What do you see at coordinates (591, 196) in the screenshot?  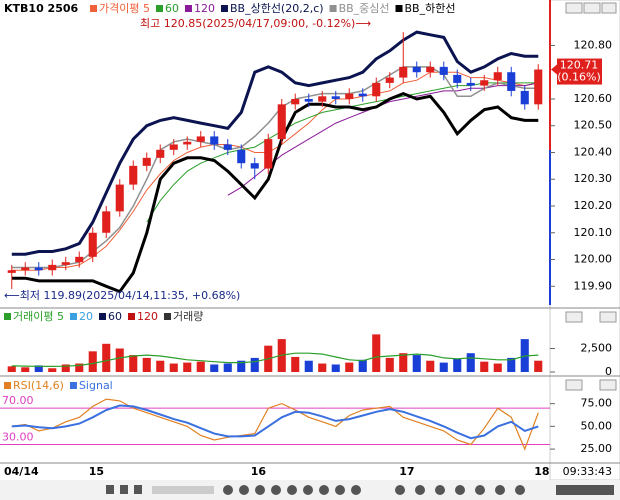 I see `panel-buttons` at bounding box center [591, 196].